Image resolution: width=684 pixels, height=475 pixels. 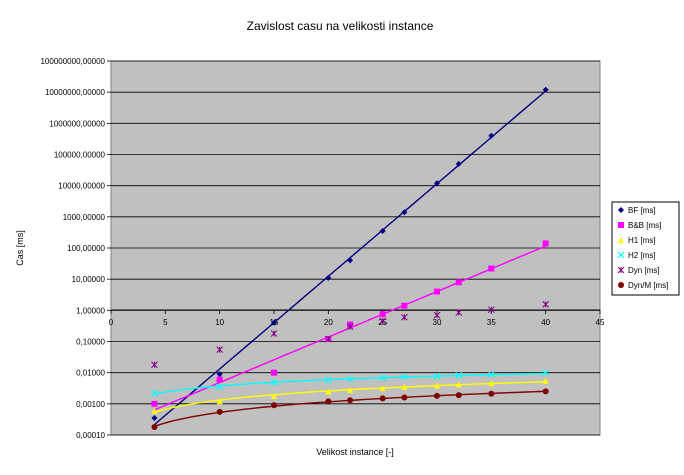 I want to click on legend-label: H2 [ms], so click(x=642, y=255).